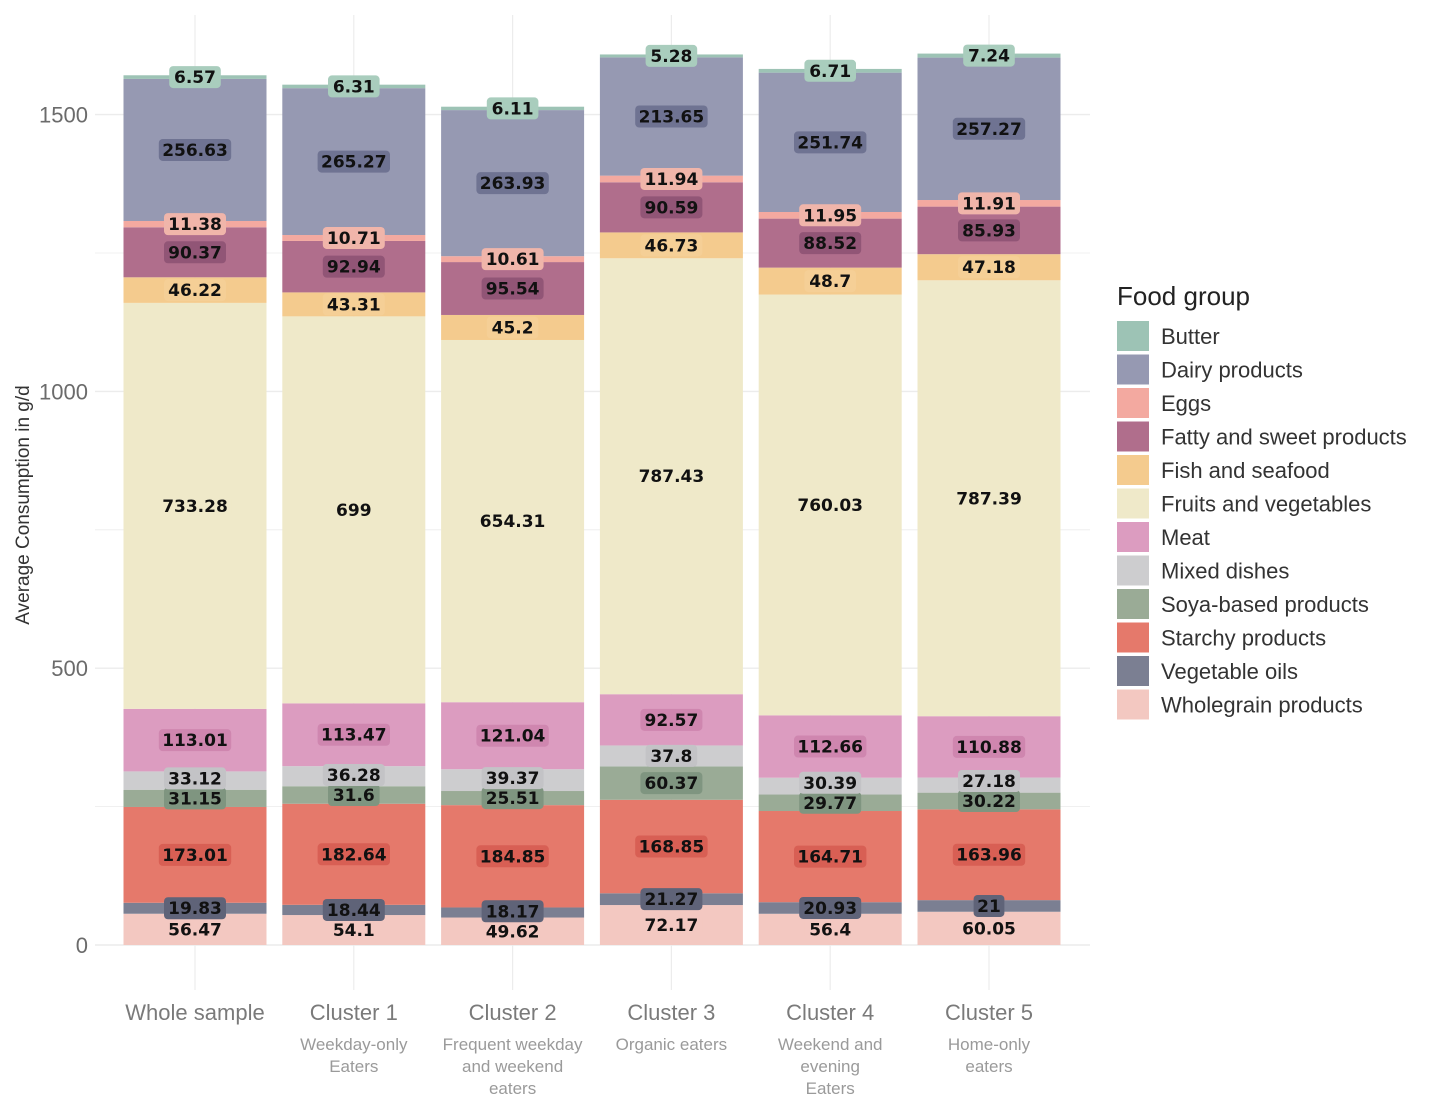 Image resolution: width=1430 pixels, height=1095 pixels. I want to click on data-label: 7.24, so click(989, 57).